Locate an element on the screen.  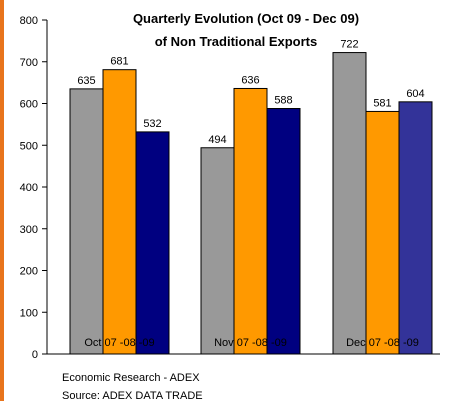
x-category-label-1: Nov 07 -08 -09 is located at coordinates (250, 343).